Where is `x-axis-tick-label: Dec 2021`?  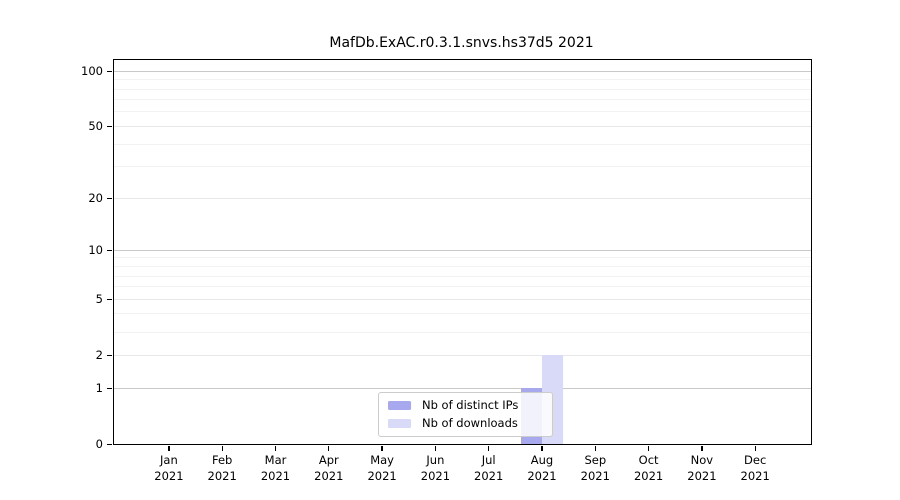 x-axis-tick-label: Dec 2021 is located at coordinates (755, 468).